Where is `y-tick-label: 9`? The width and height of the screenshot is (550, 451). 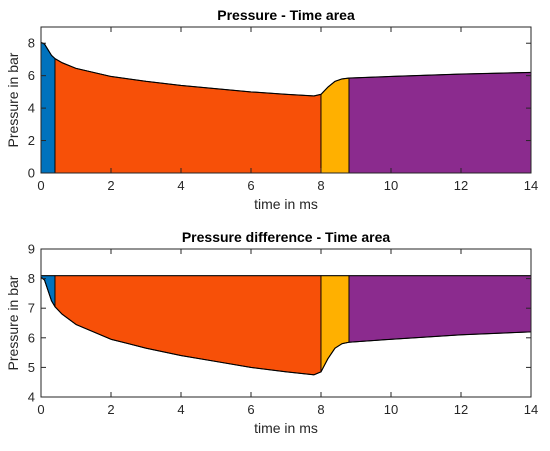
y-tick-label: 9 is located at coordinates (31, 249).